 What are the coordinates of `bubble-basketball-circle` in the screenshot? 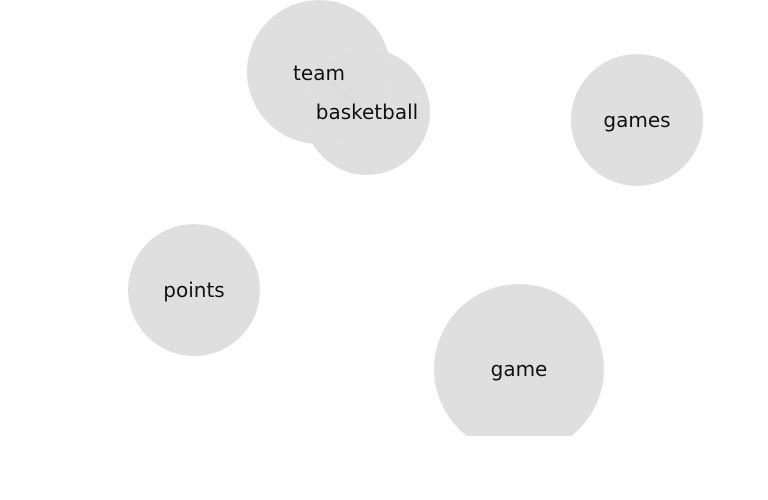 It's located at (367, 112).